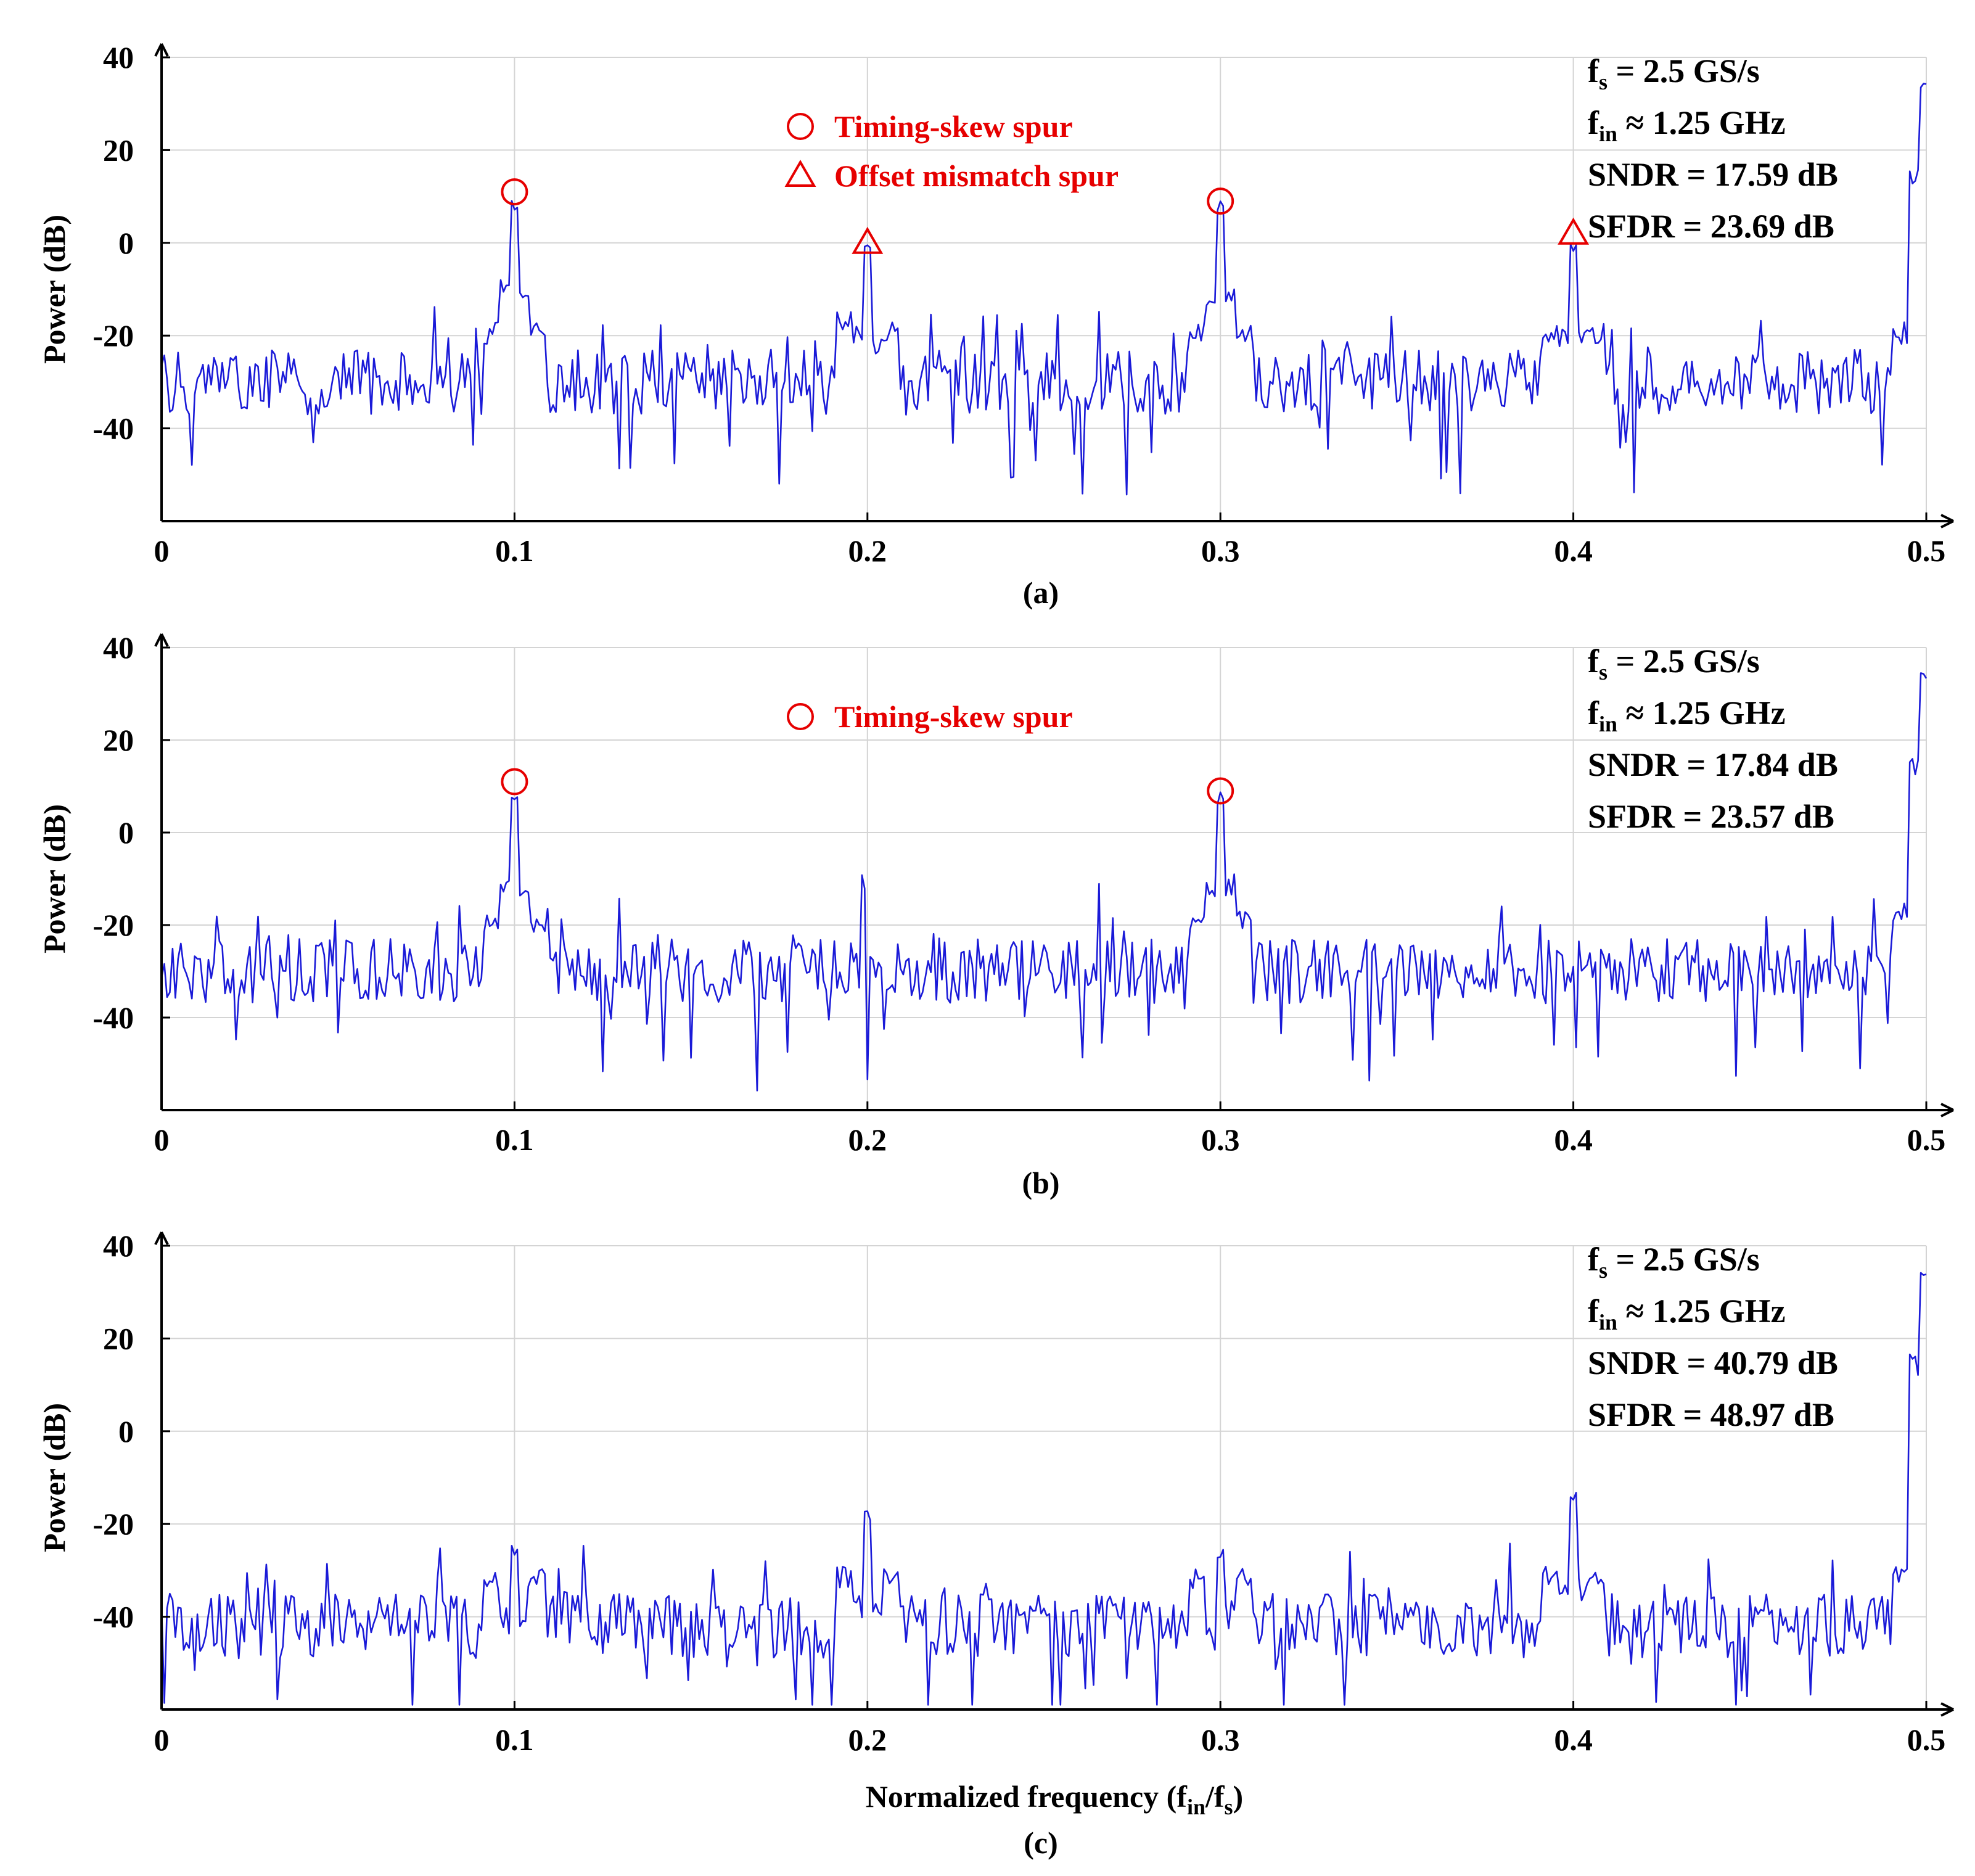  Describe the element at coordinates (1041, 1842) in the screenshot. I see `panel-caption: (c)` at that location.